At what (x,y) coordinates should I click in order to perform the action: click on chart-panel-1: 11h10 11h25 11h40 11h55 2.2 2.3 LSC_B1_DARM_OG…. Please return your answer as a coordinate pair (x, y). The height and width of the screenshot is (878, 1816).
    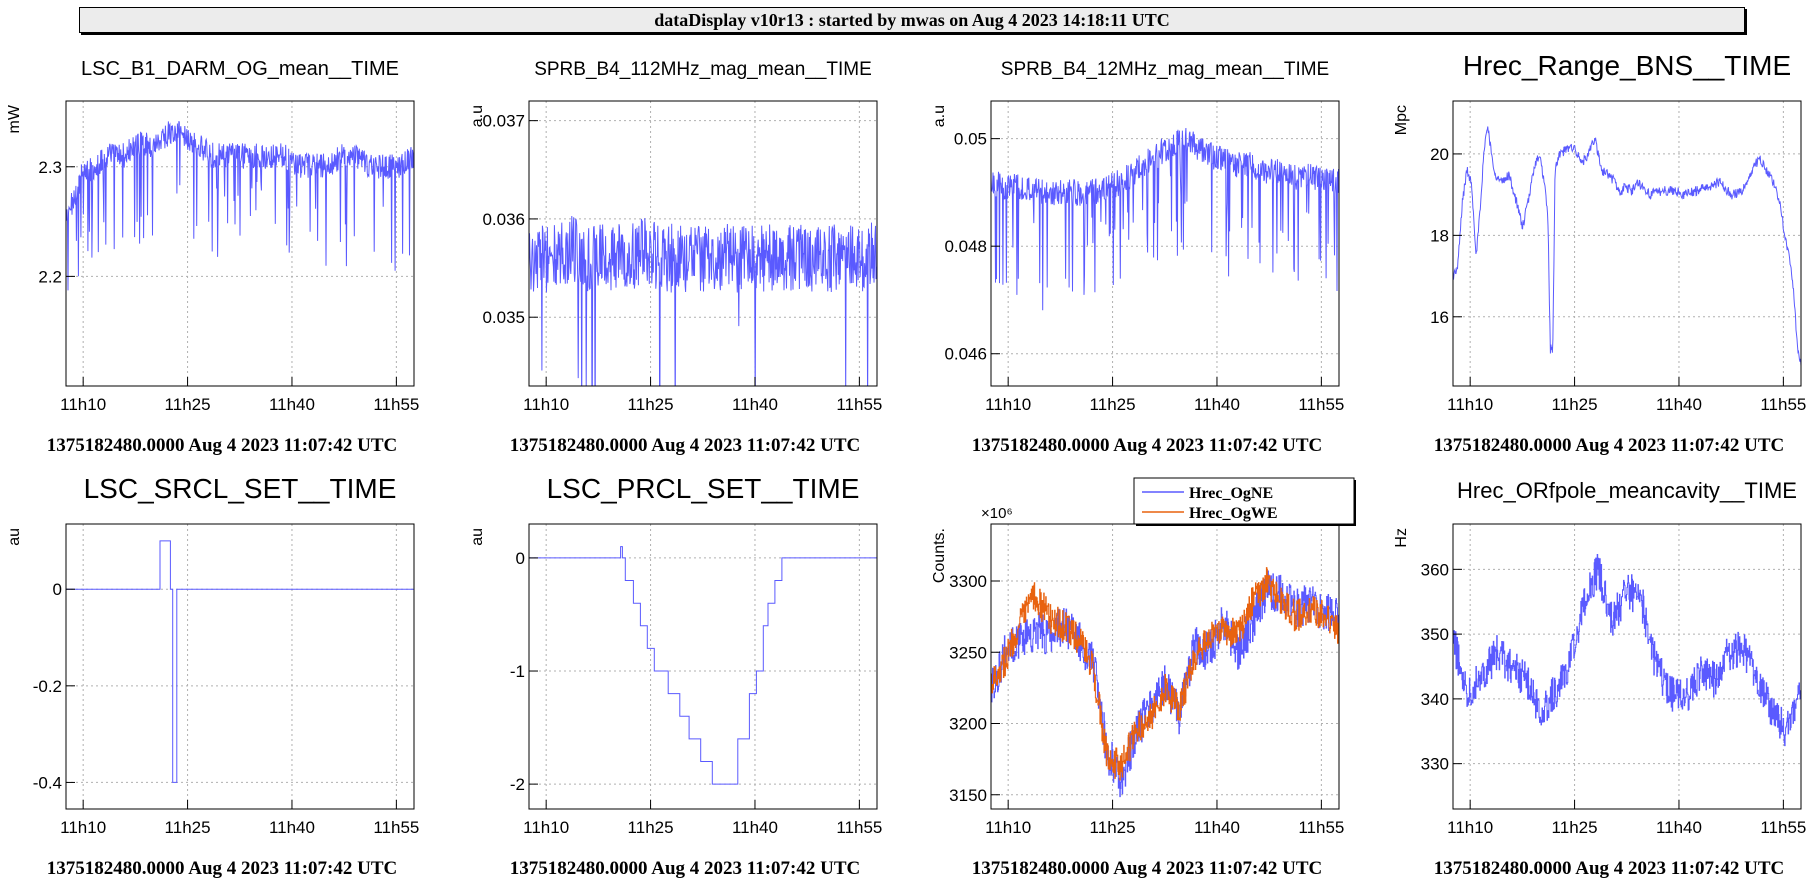
    Looking at the image, I should click on (212, 257).